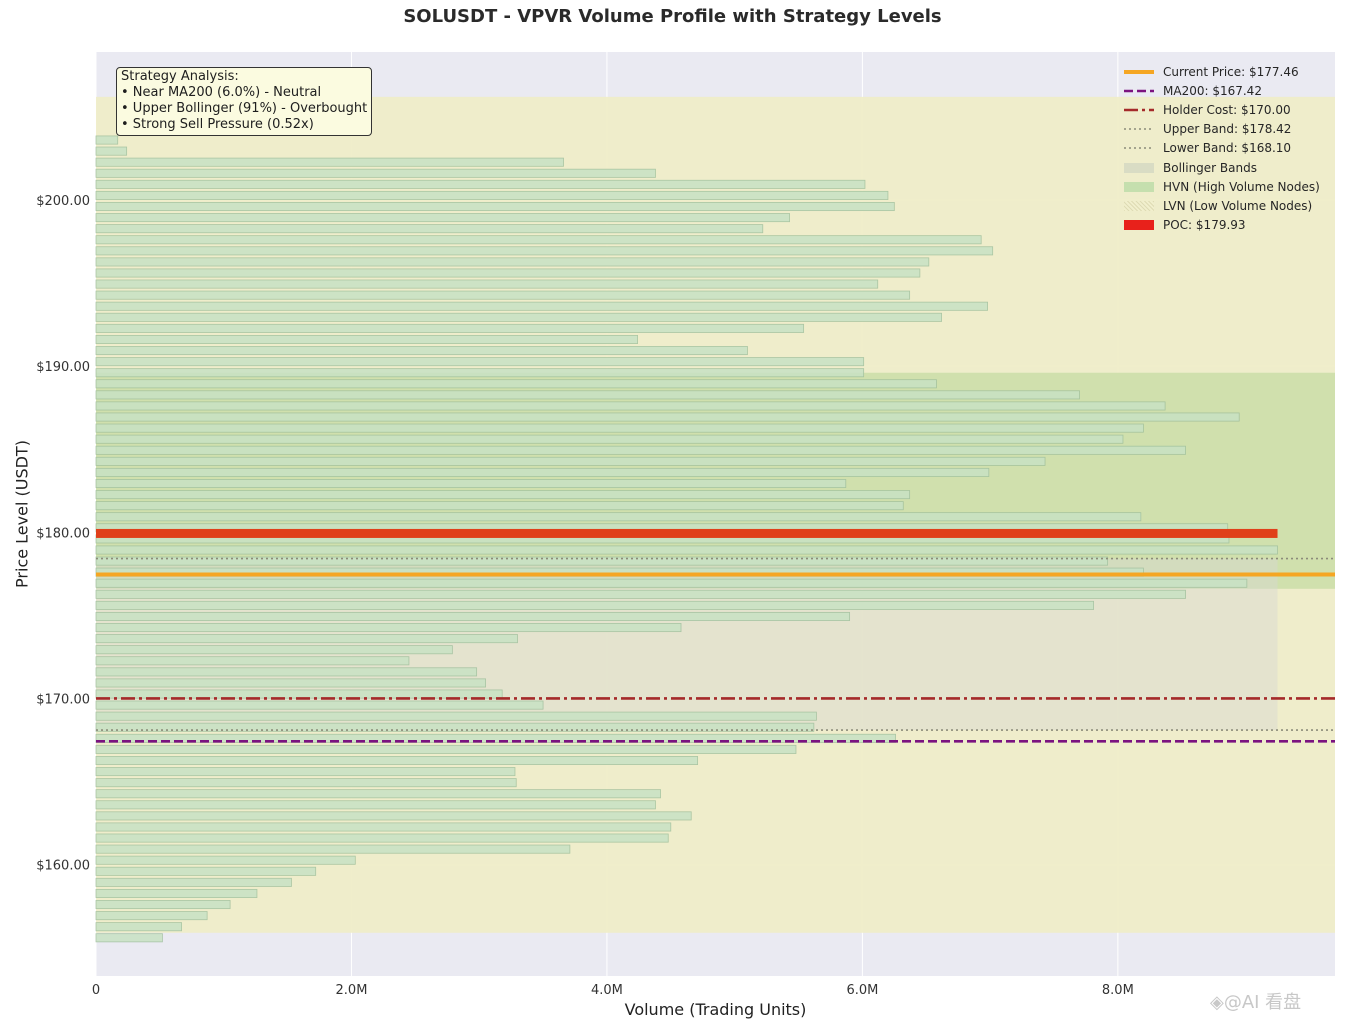 The height and width of the screenshot is (1029, 1345). I want to click on legend-label: Bollinger Bands, so click(1210, 167).